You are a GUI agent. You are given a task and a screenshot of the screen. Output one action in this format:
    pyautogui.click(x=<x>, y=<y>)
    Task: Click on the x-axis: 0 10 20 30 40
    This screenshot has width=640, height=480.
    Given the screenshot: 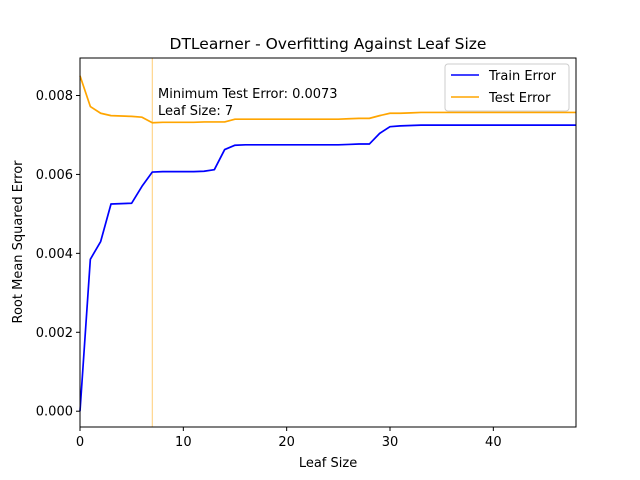 What is the action you would take?
    pyautogui.click(x=289, y=438)
    